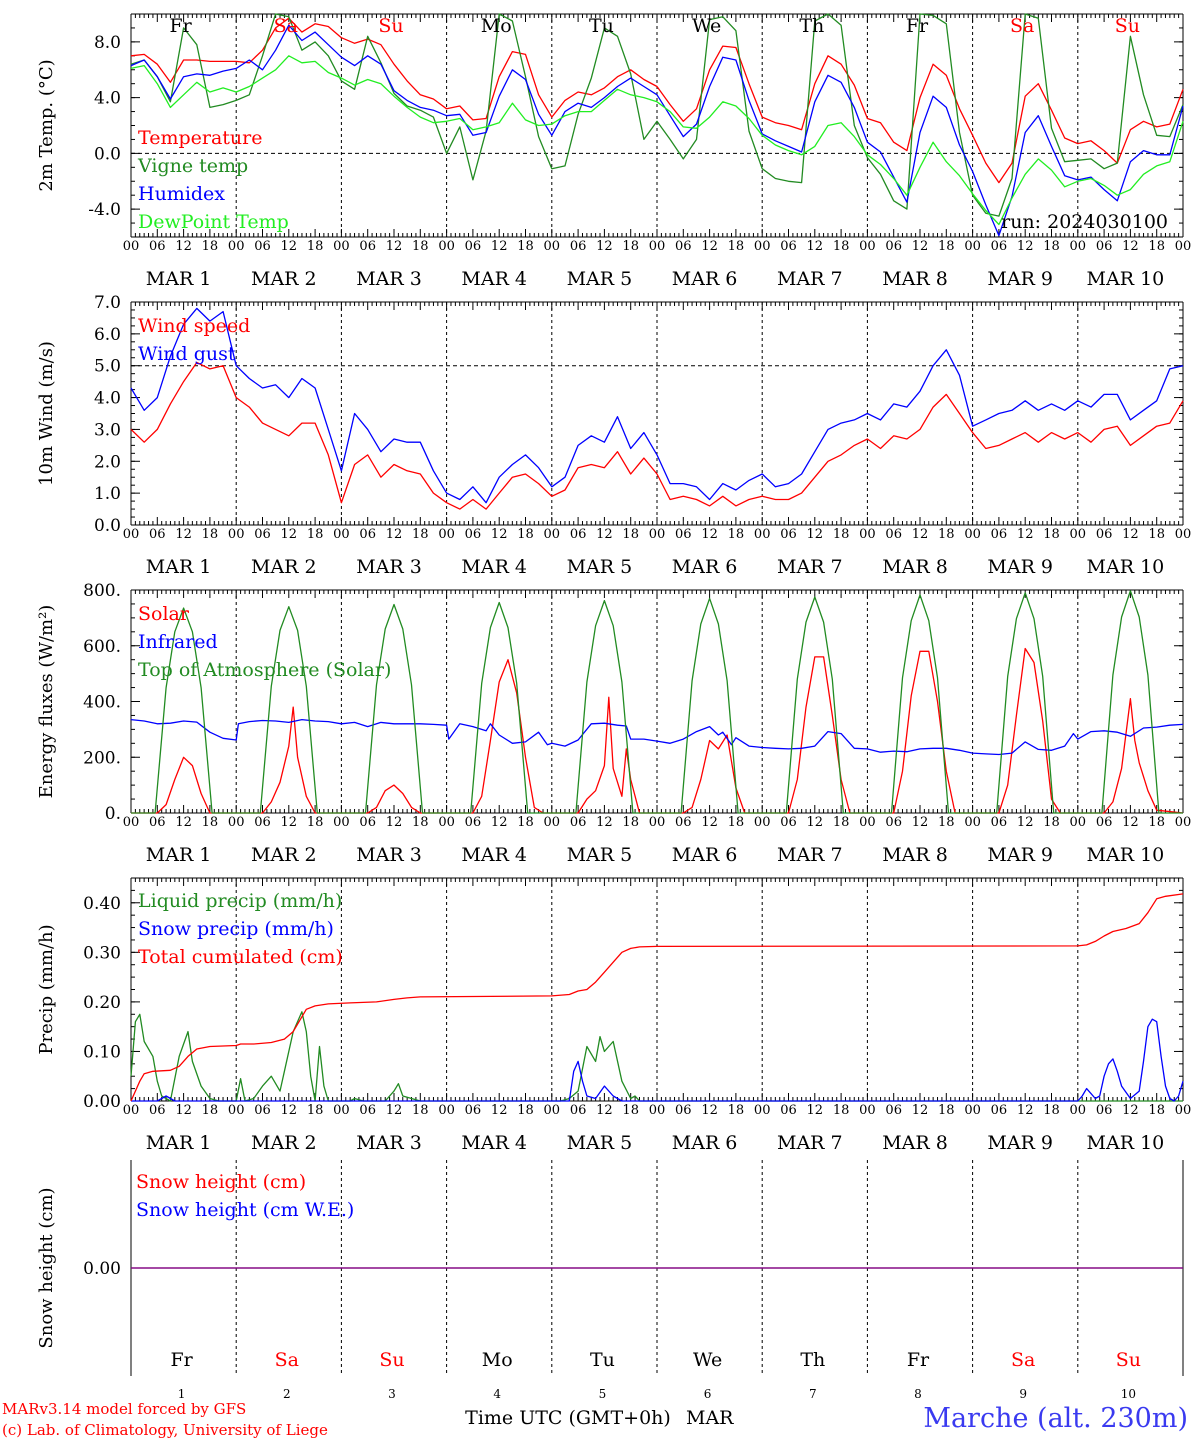  Describe the element at coordinates (497, 1394) in the screenshot. I see `day-number-label: 4` at that location.